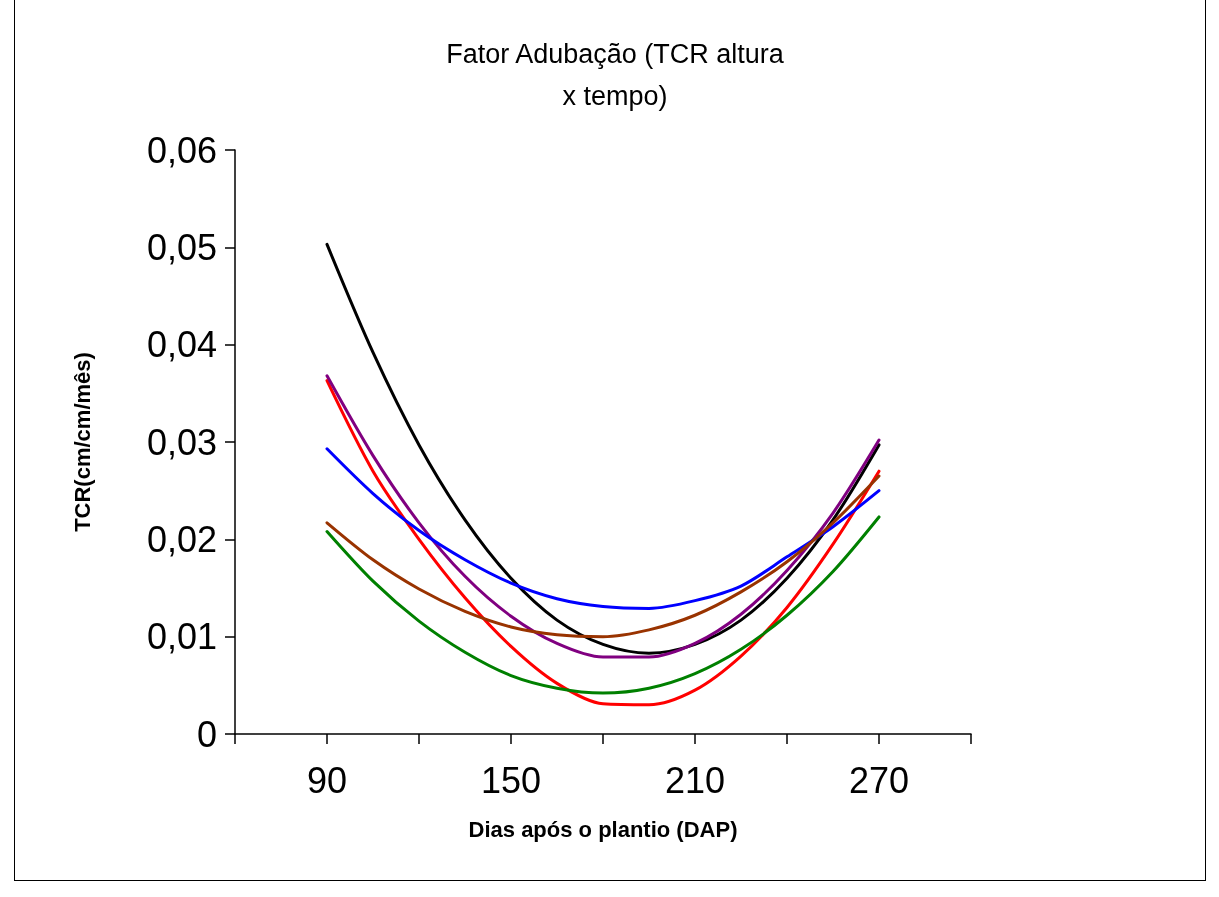 Image resolution: width=1219 pixels, height=897 pixels. Describe the element at coordinates (695, 780) in the screenshot. I see `x-tick-label: 210` at that location.